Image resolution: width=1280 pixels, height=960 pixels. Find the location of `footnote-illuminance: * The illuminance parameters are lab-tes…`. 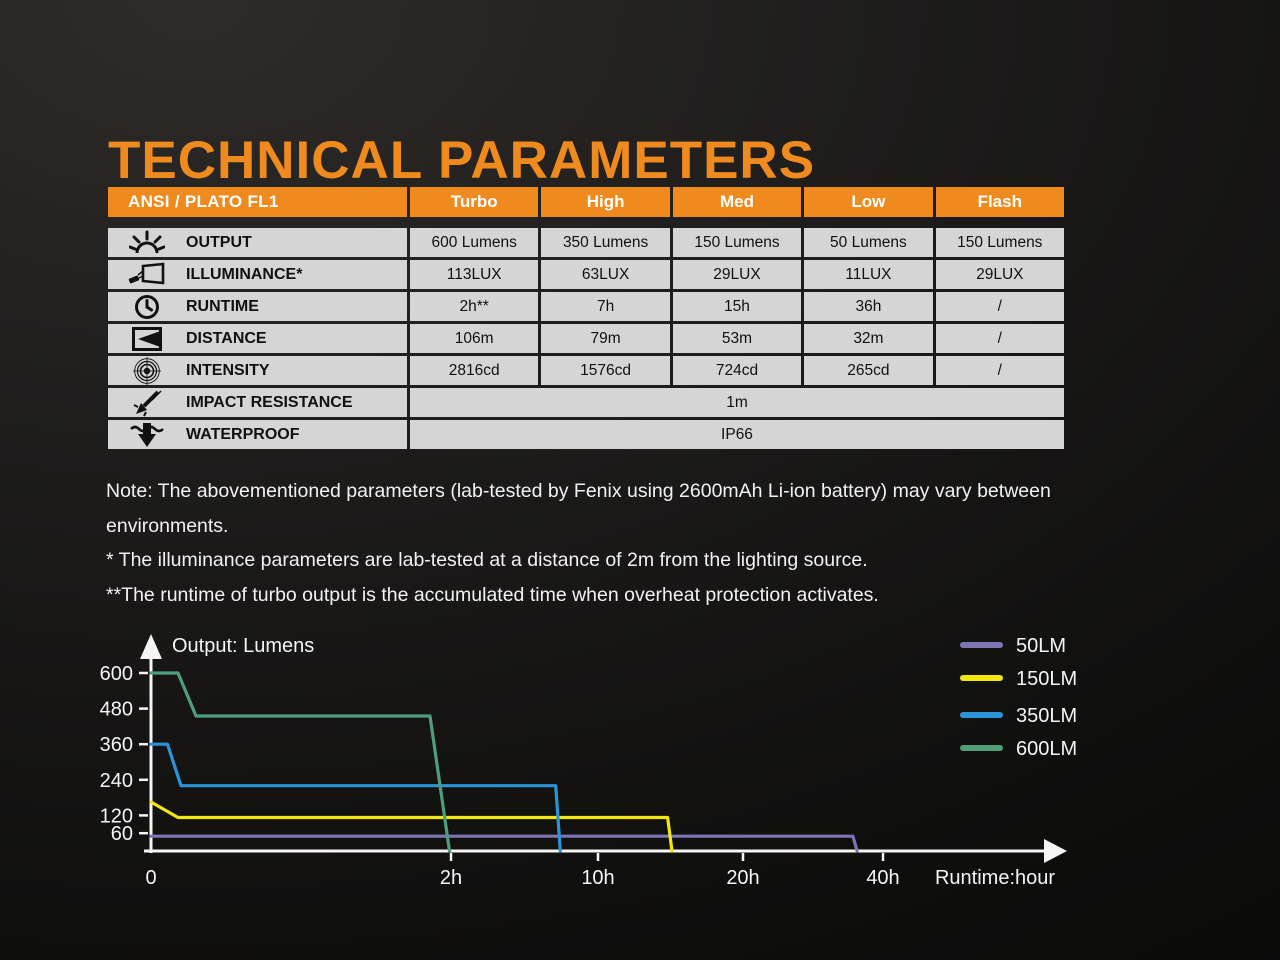

footnote-illuminance: * The illuminance parameters are lab-tes… is located at coordinates (487, 560).